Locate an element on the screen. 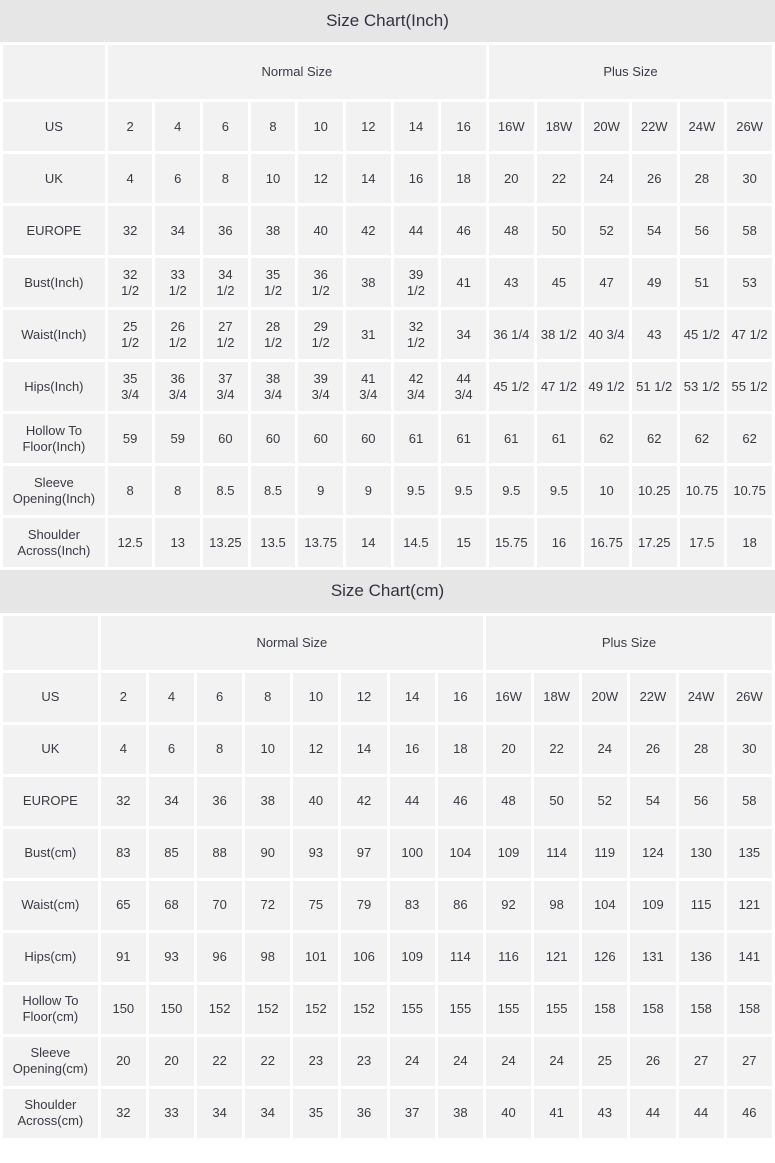 The height and width of the screenshot is (1163, 775). table-cell: 35 is located at coordinates (316, 1113).